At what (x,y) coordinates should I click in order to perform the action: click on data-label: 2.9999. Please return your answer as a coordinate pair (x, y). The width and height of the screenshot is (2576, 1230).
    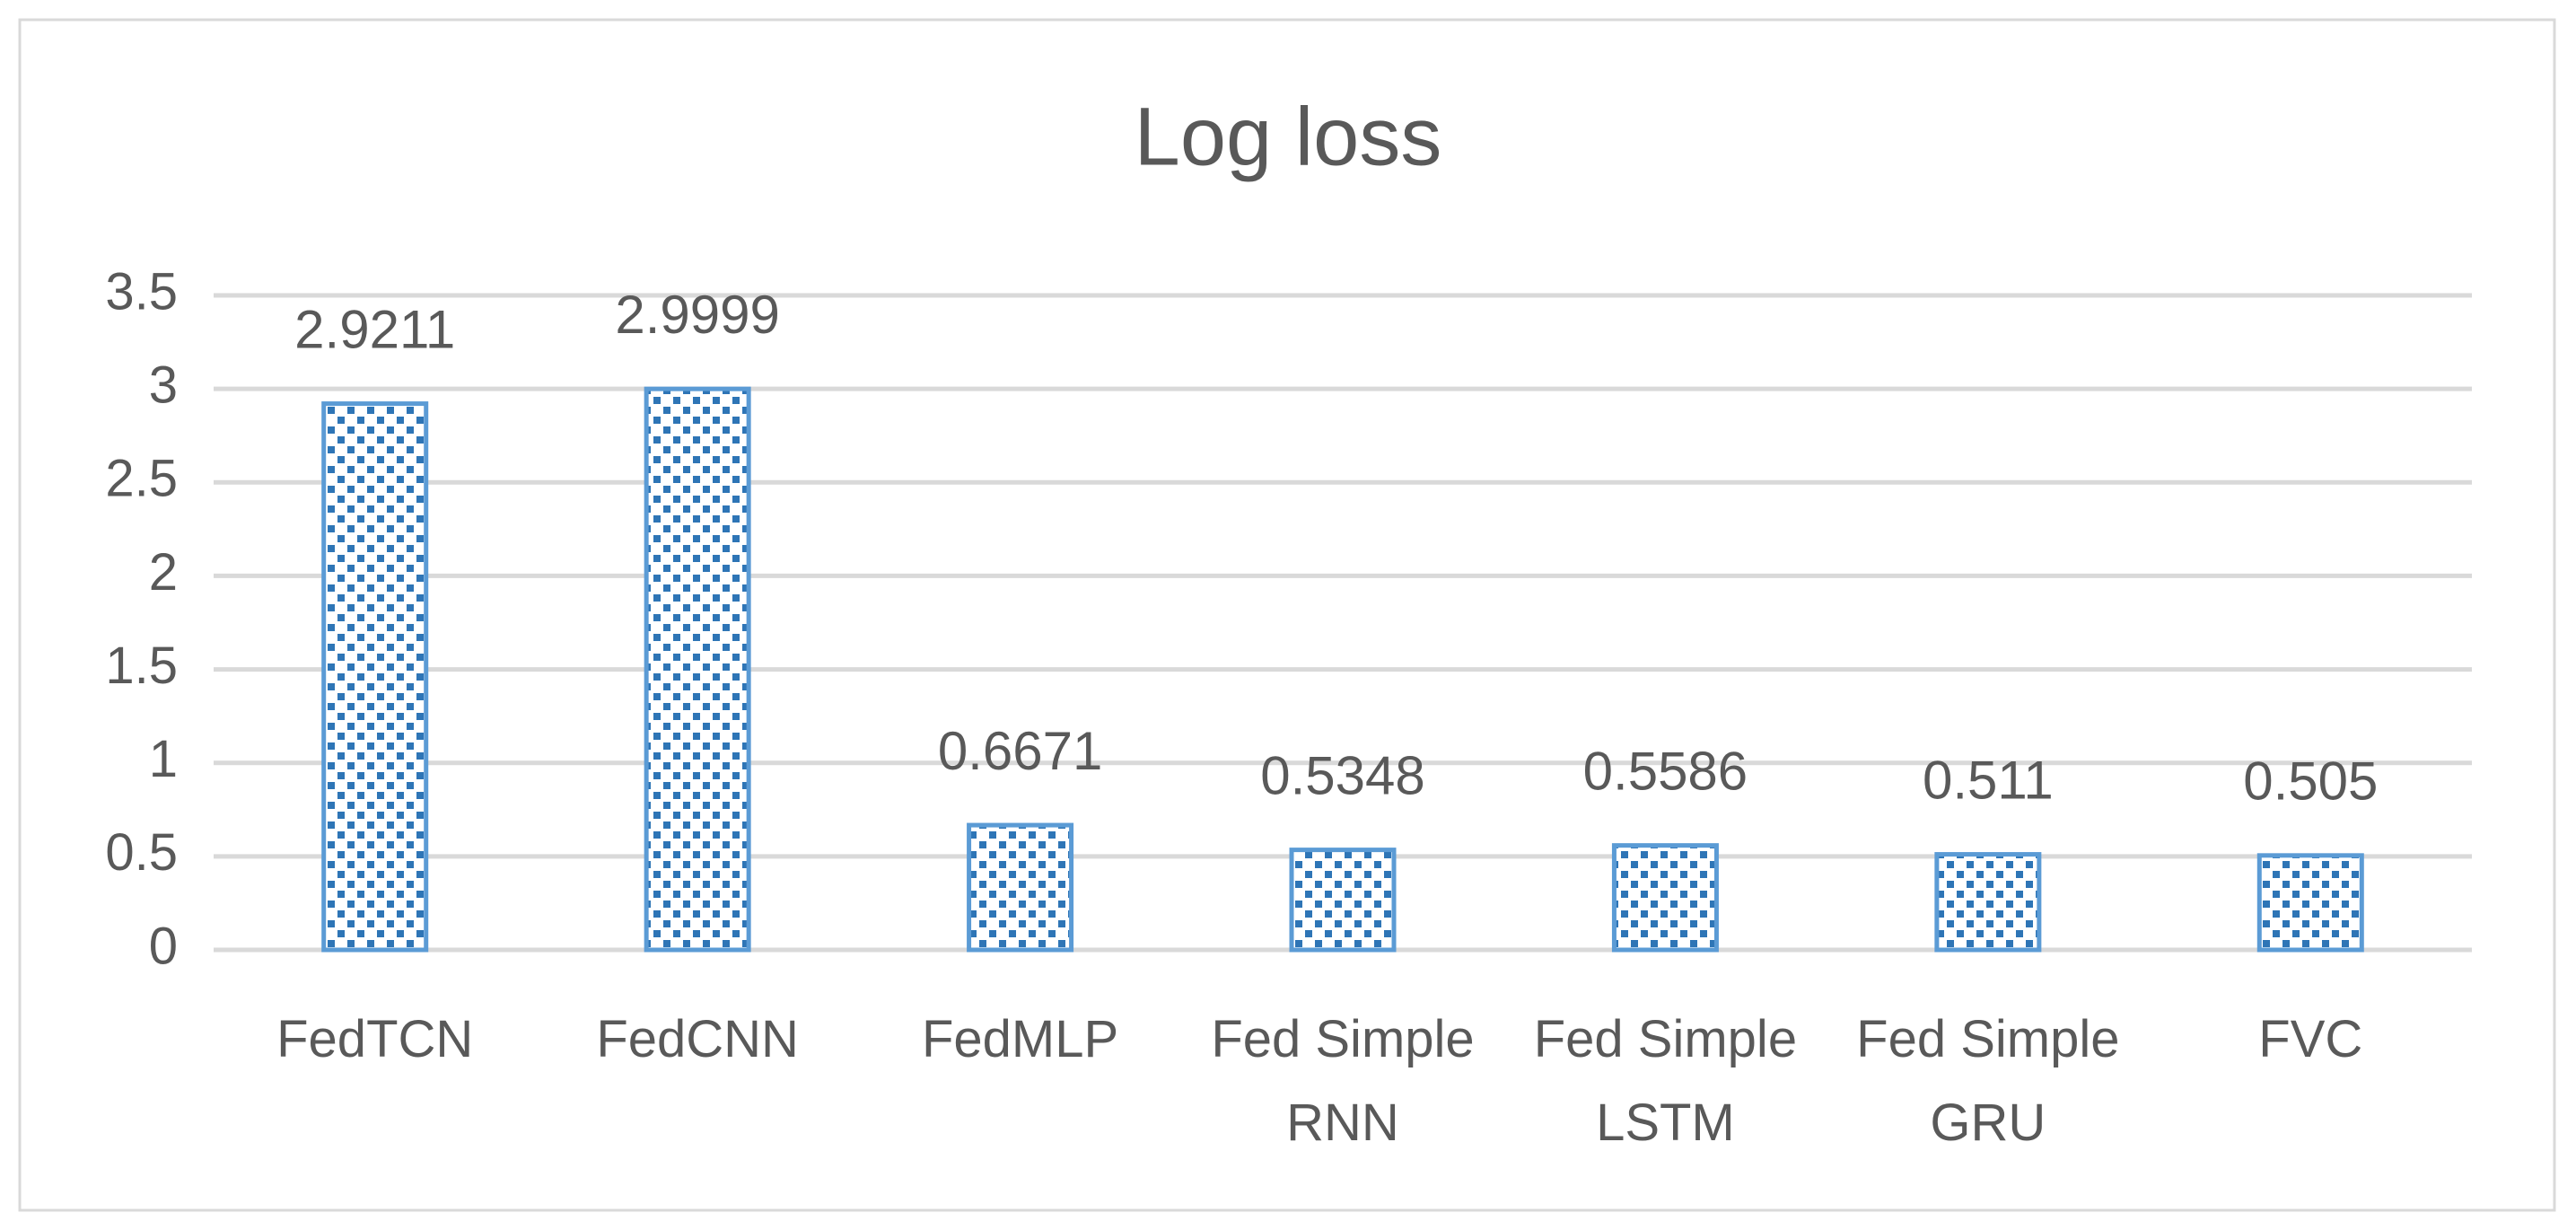
    Looking at the image, I should click on (697, 315).